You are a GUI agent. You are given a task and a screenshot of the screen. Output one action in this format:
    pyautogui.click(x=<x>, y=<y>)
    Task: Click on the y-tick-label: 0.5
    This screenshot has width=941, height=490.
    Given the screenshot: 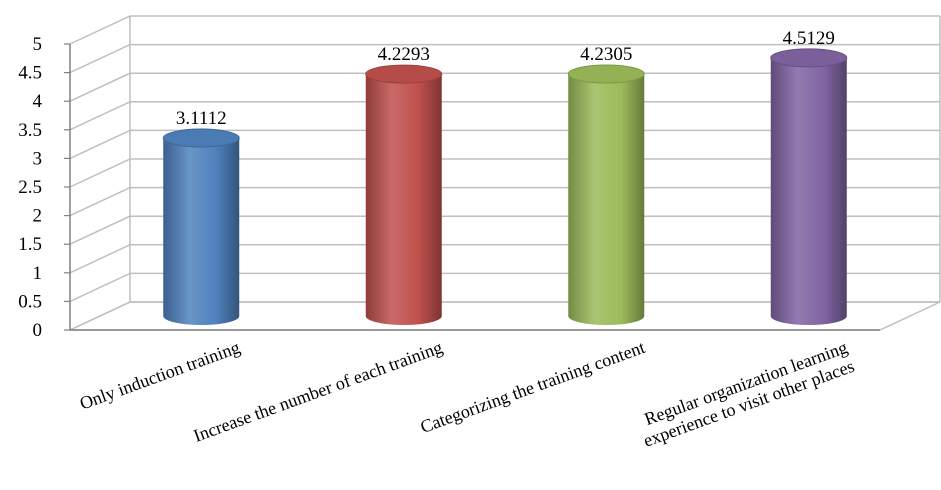 What is the action you would take?
    pyautogui.click(x=30, y=301)
    